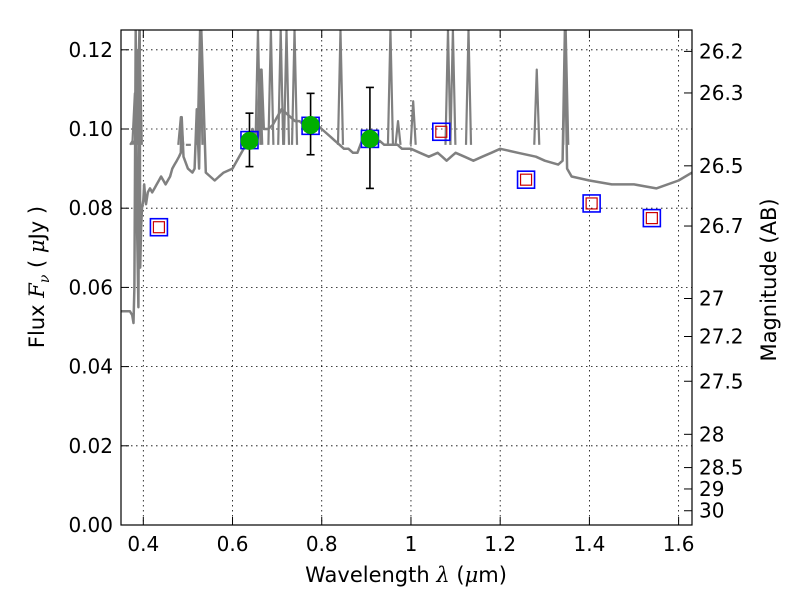  What do you see at coordinates (90, 208) in the screenshot?
I see `y-tick-label: 0.08` at bounding box center [90, 208].